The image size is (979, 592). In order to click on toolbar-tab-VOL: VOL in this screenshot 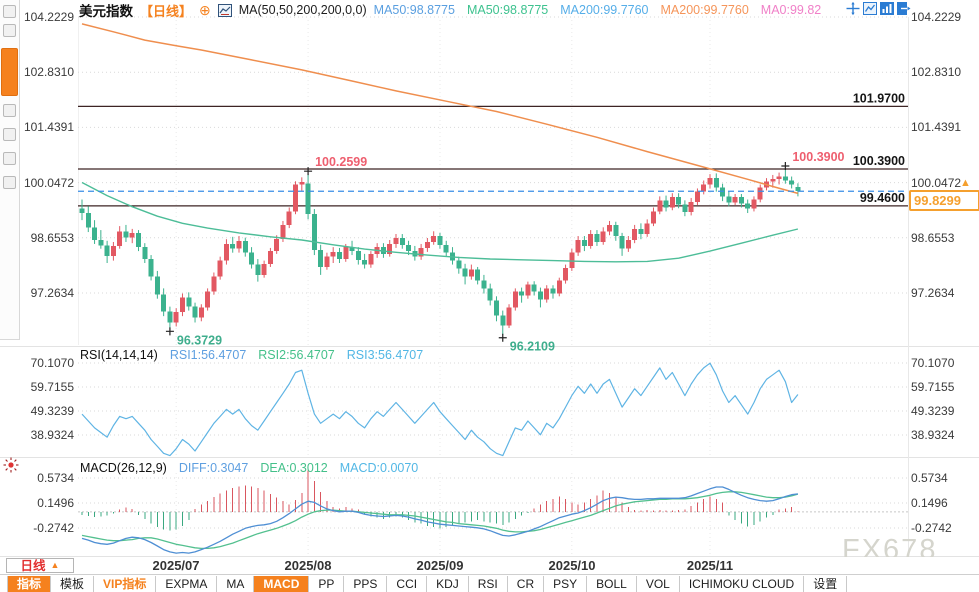, I will do `click(658, 584)`.